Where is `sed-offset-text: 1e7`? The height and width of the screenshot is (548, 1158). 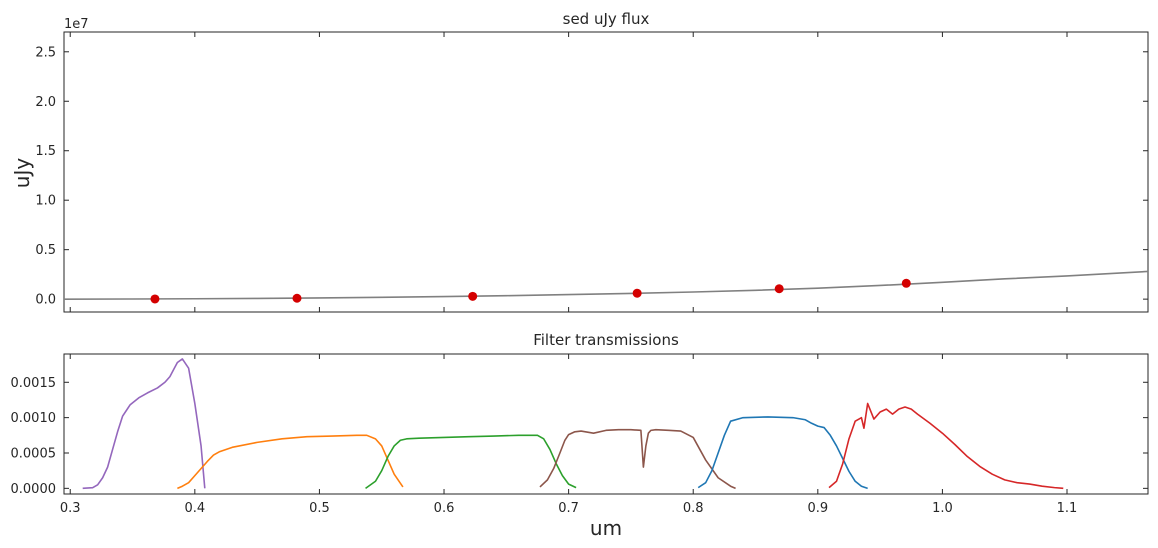
sed-offset-text: 1e7 is located at coordinates (76, 24).